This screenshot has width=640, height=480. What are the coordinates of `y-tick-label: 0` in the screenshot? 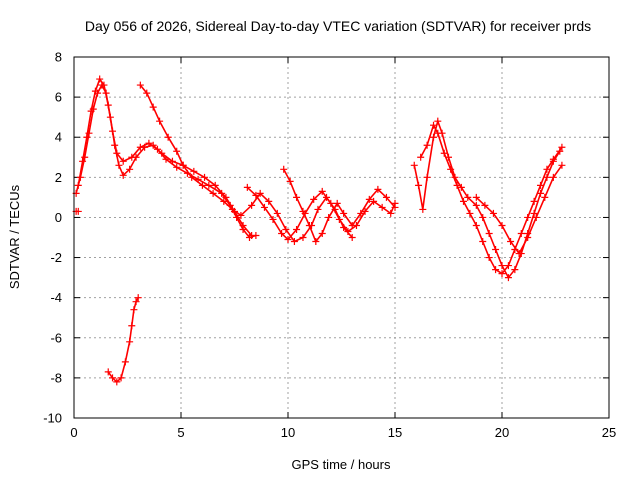 It's located at (58, 217).